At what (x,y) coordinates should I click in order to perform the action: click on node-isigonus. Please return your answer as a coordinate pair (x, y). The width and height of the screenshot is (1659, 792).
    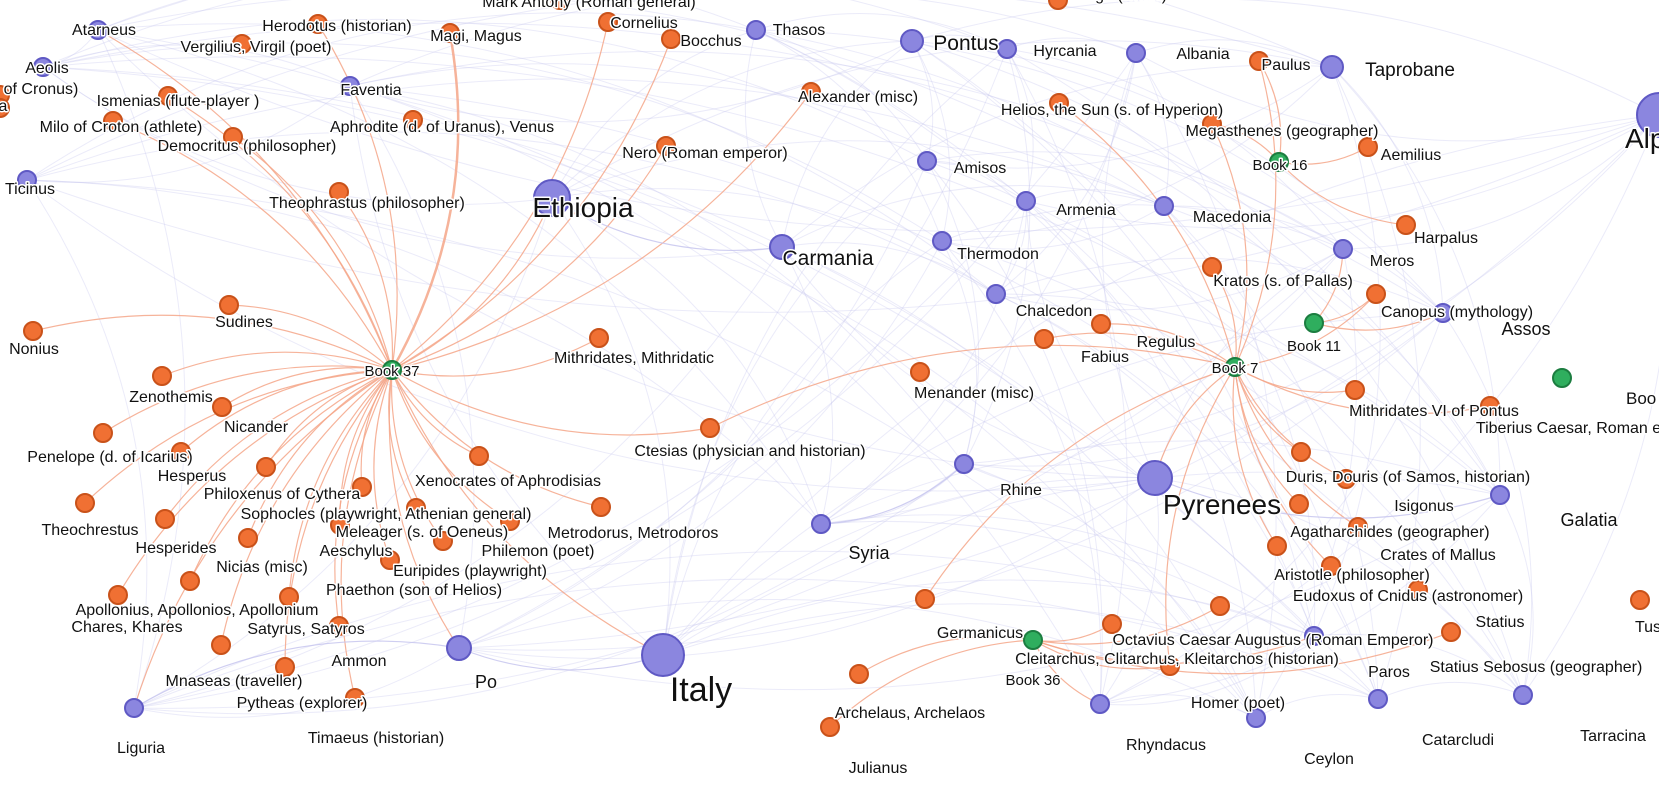
    Looking at the image, I should click on (1346, 479).